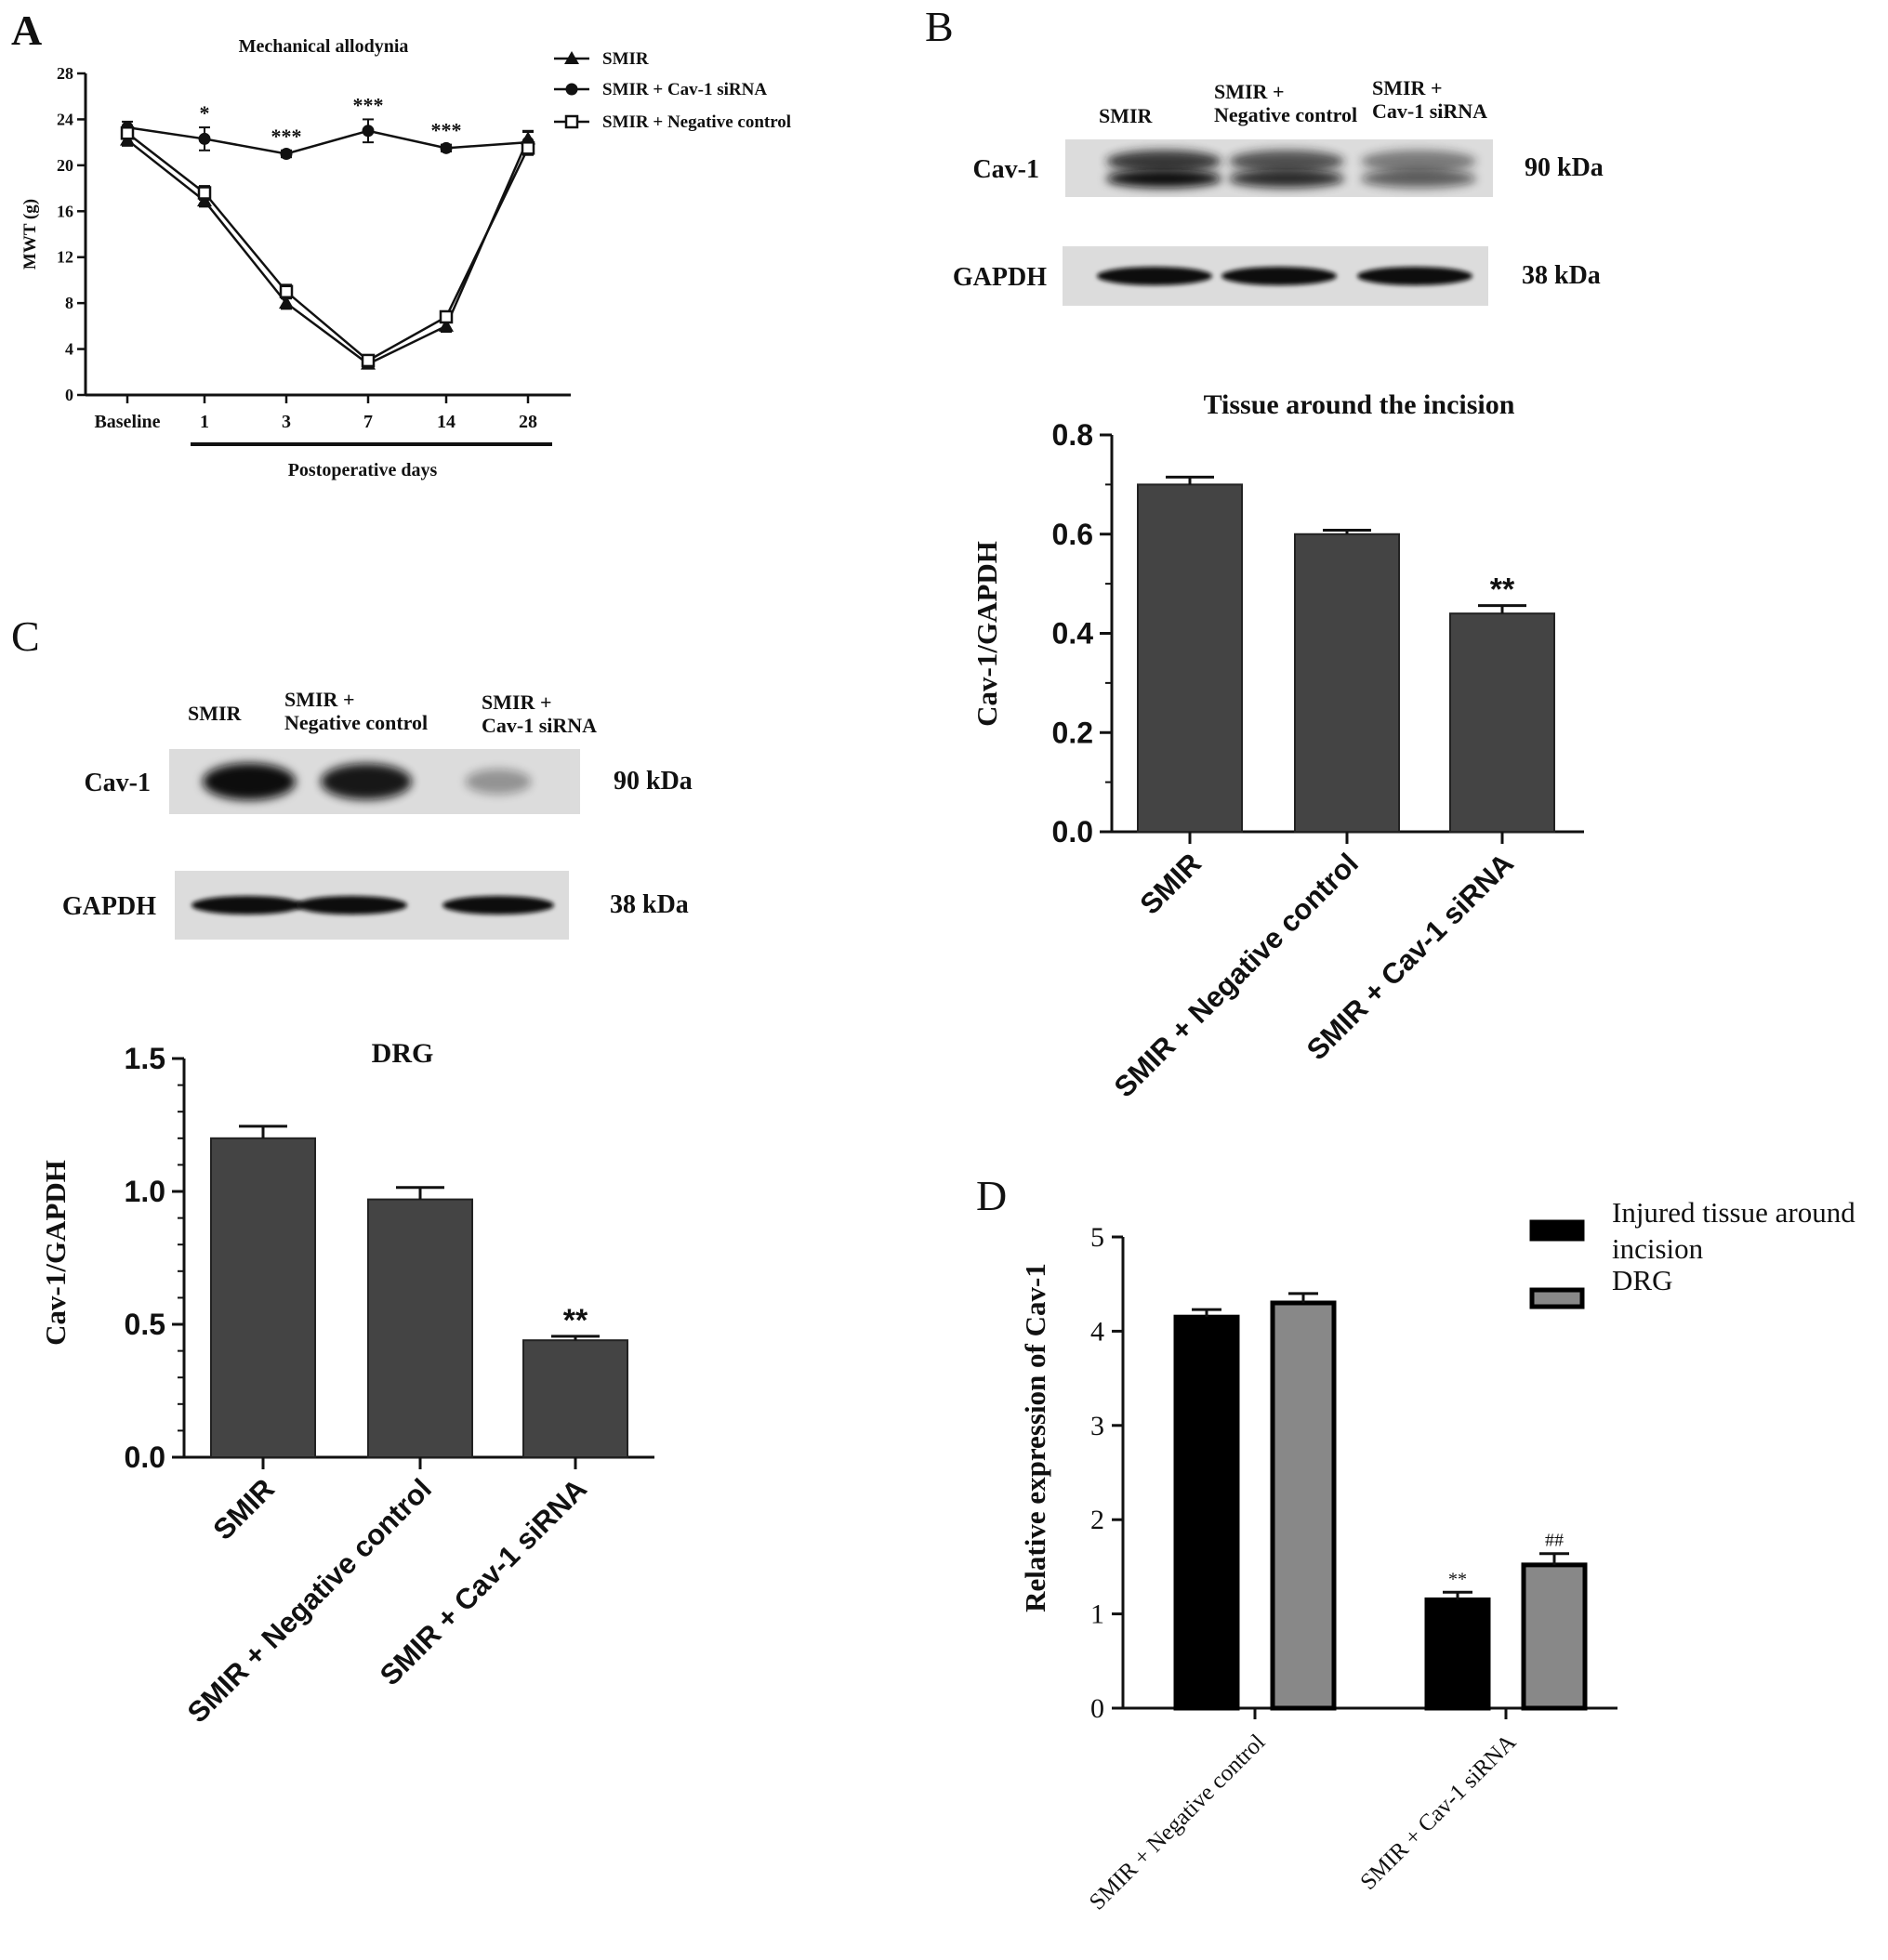 The height and width of the screenshot is (1960, 1888). What do you see at coordinates (145, 1325) in the screenshot?
I see `bar-chart-y-tick-label: 0.5` at bounding box center [145, 1325].